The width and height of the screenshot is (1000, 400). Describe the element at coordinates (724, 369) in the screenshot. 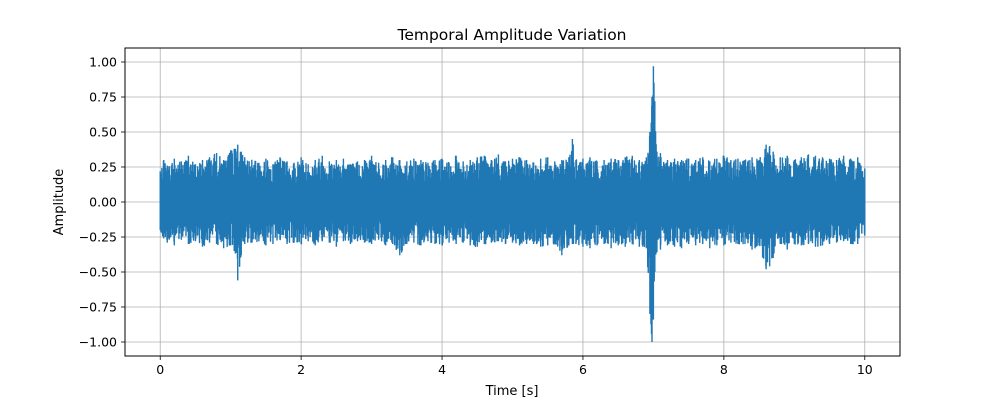

I see `x-tick-label: 8` at that location.